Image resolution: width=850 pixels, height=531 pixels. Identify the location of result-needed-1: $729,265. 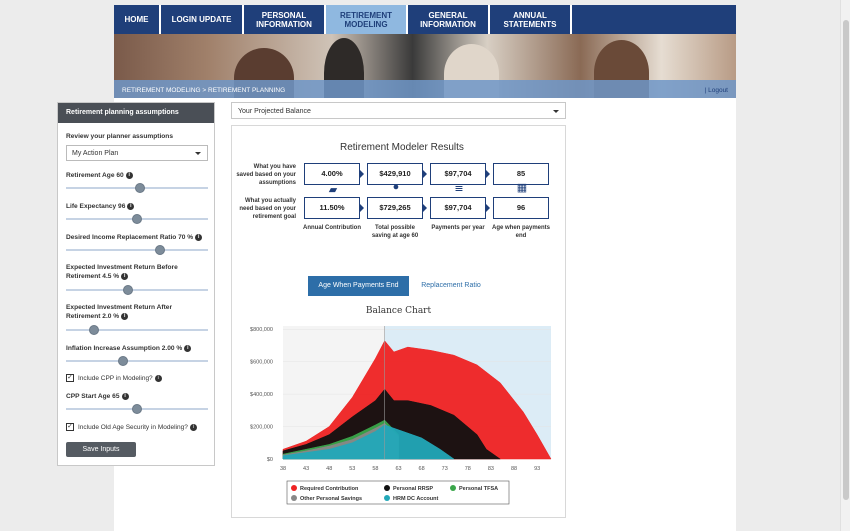
(395, 208).